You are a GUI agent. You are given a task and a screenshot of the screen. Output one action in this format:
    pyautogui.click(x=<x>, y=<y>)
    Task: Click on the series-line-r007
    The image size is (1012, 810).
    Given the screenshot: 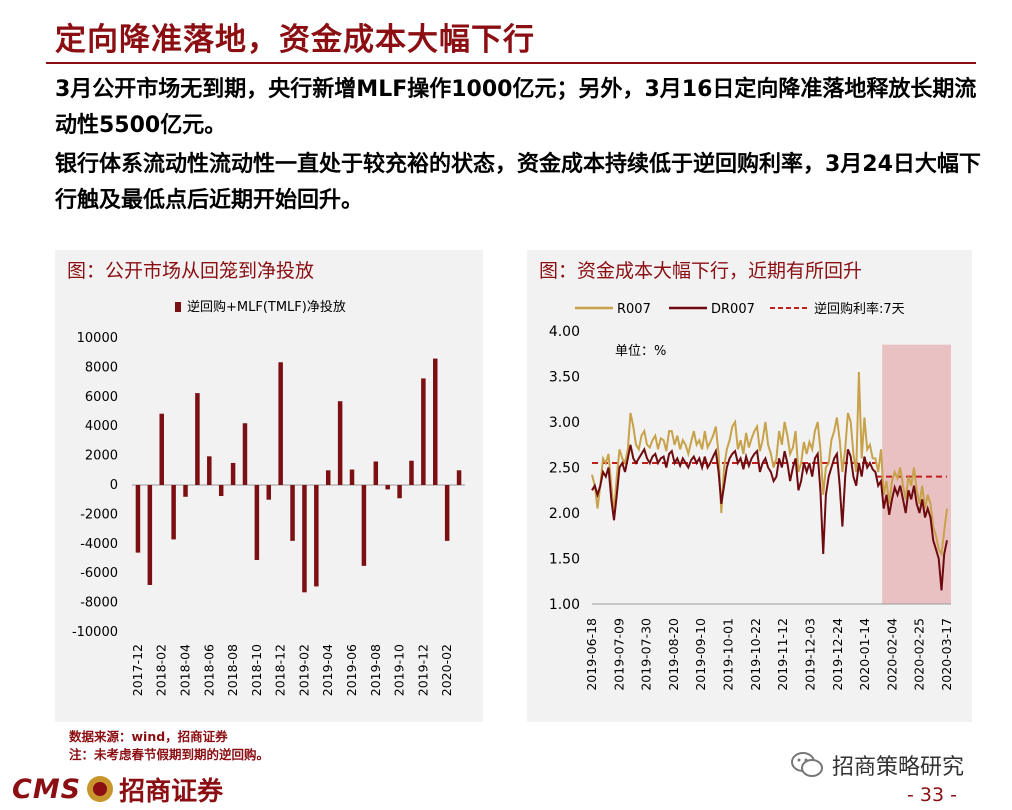 What is the action you would take?
    pyautogui.click(x=769, y=464)
    